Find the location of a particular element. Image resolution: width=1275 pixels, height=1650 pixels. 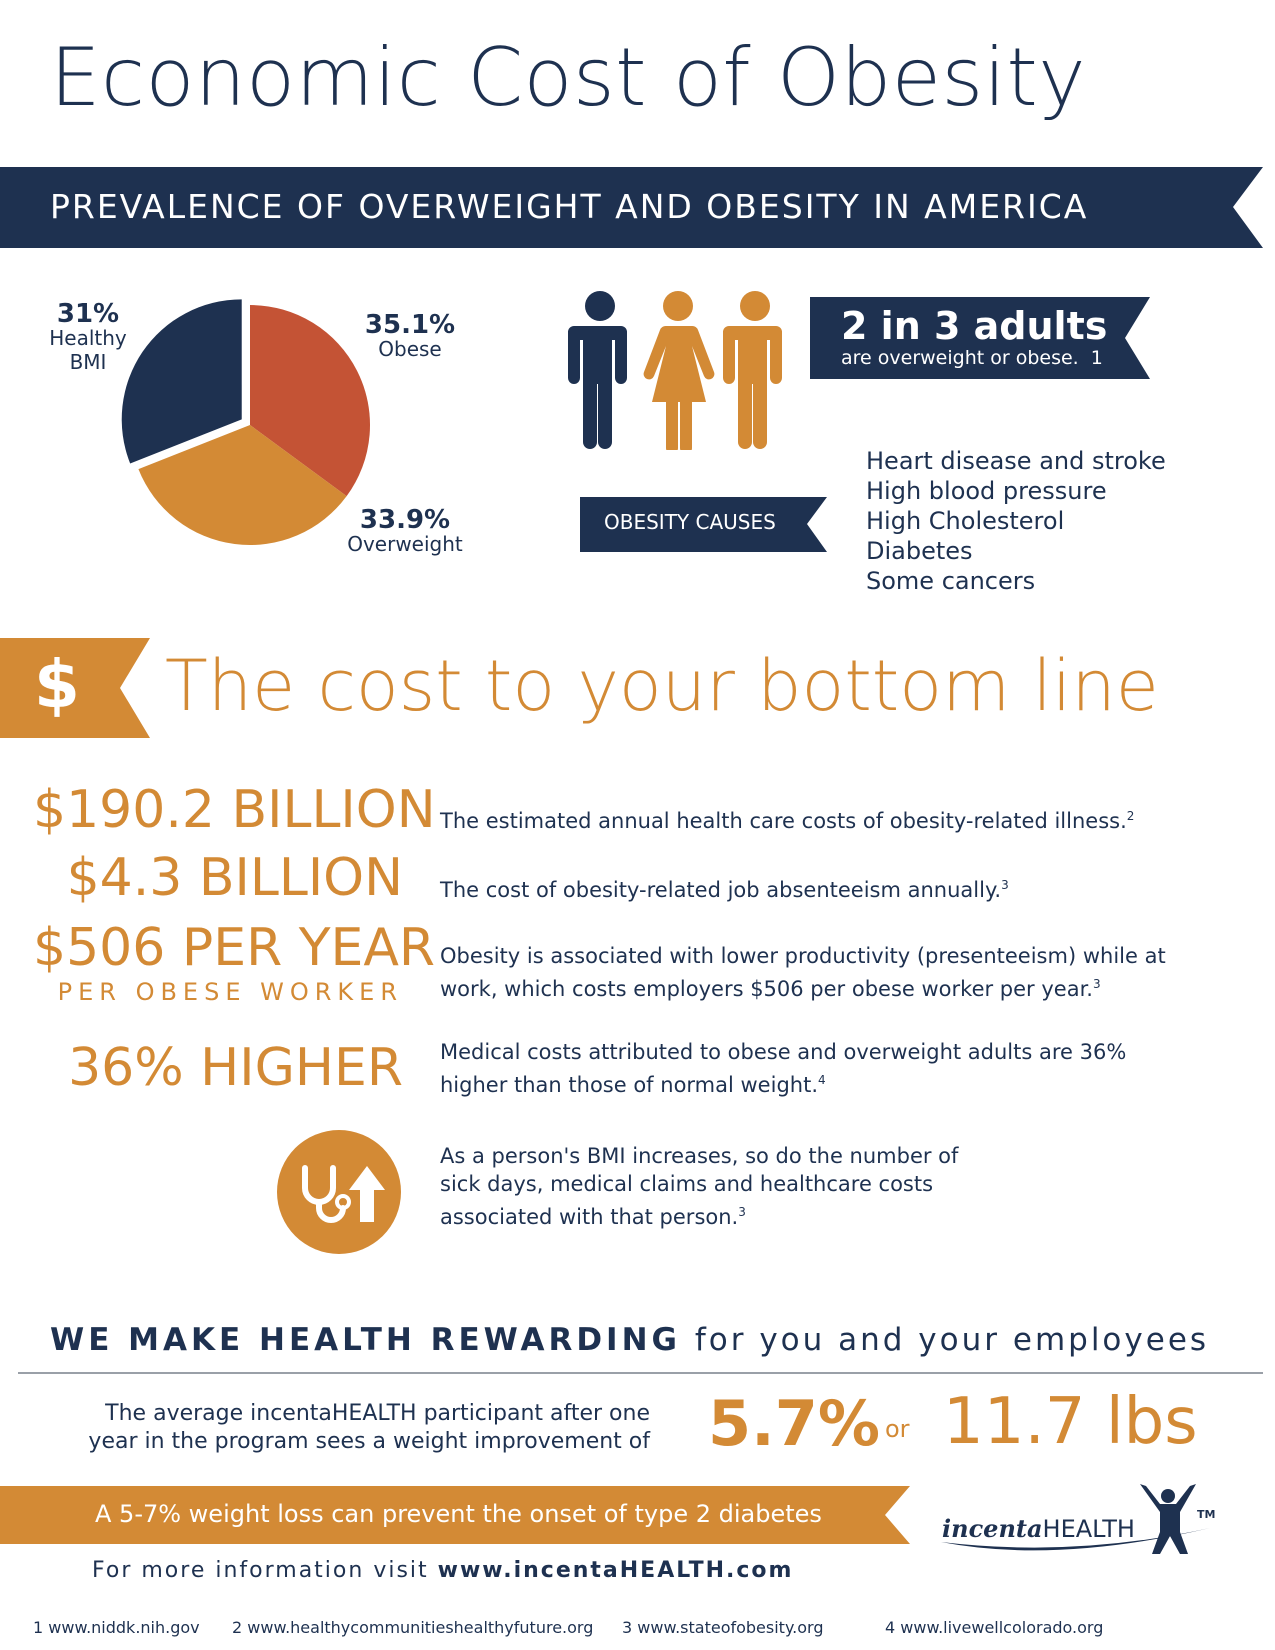

cause-item: Some cancers is located at coordinates (951, 581).